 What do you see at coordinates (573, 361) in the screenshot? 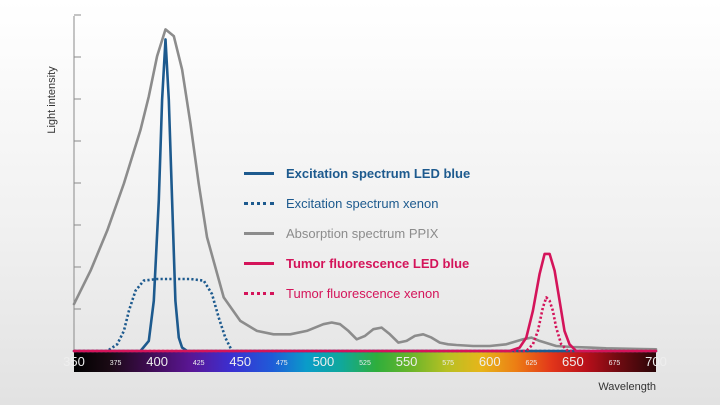
I see `x-tick-label: 650` at bounding box center [573, 361].